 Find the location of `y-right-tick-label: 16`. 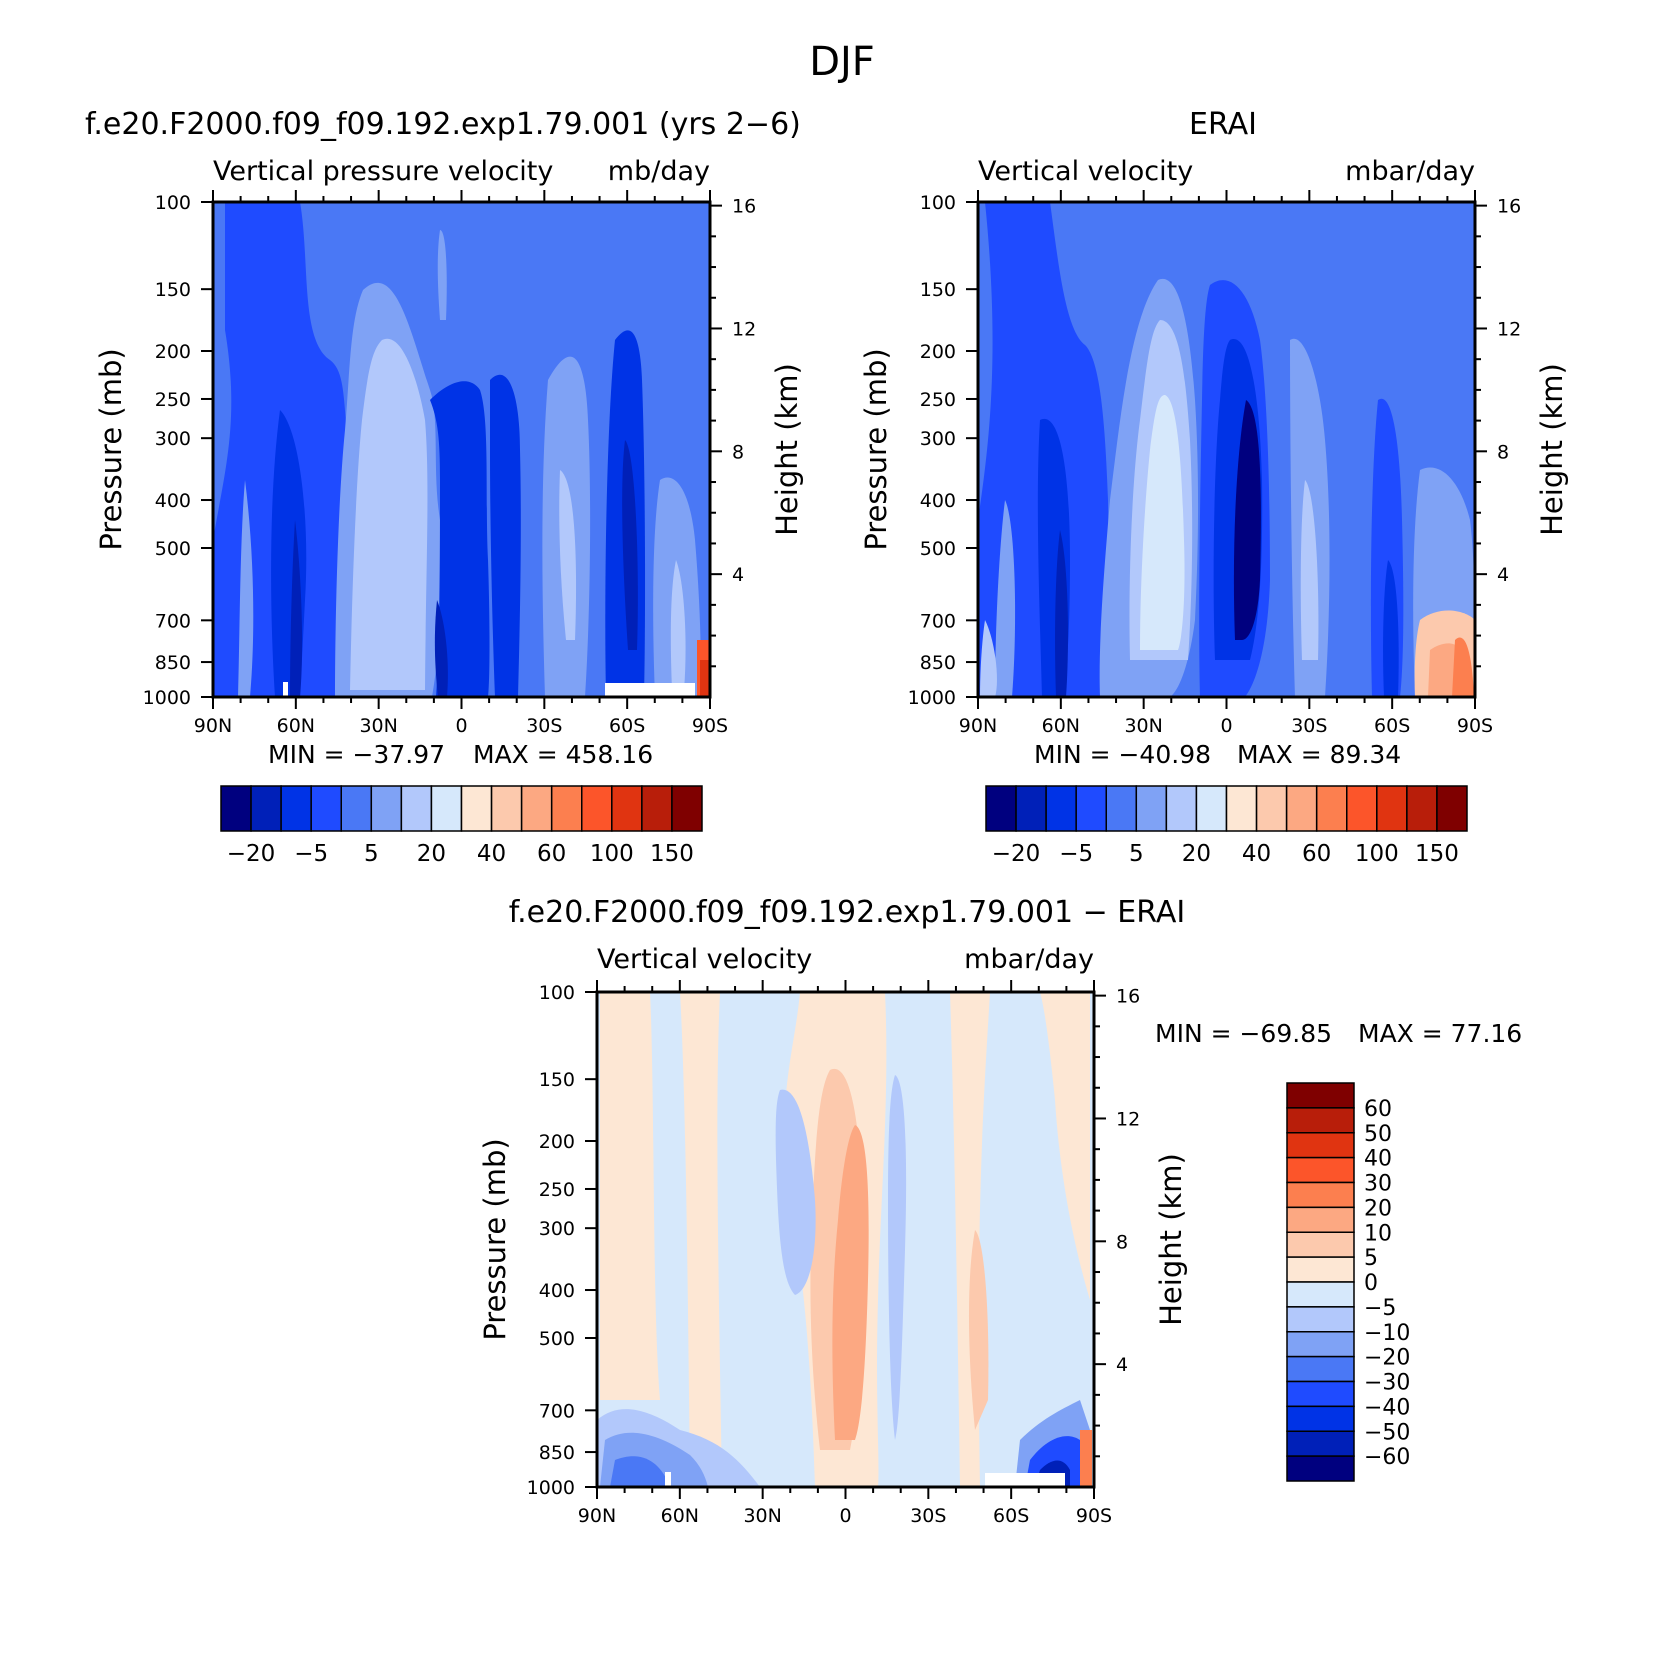

y-right-tick-label: 16 is located at coordinates (1509, 207).